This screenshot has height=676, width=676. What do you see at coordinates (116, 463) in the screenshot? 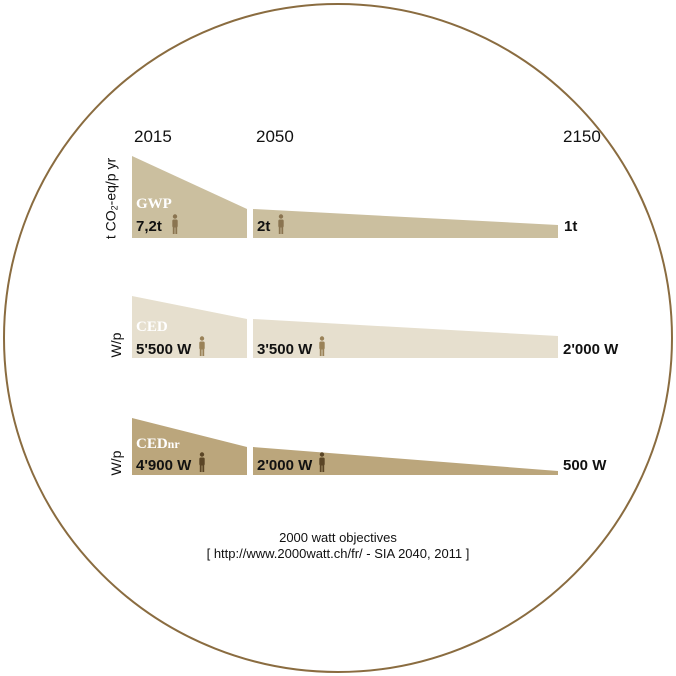
I see `cednr-axis-label: W/p` at bounding box center [116, 463].